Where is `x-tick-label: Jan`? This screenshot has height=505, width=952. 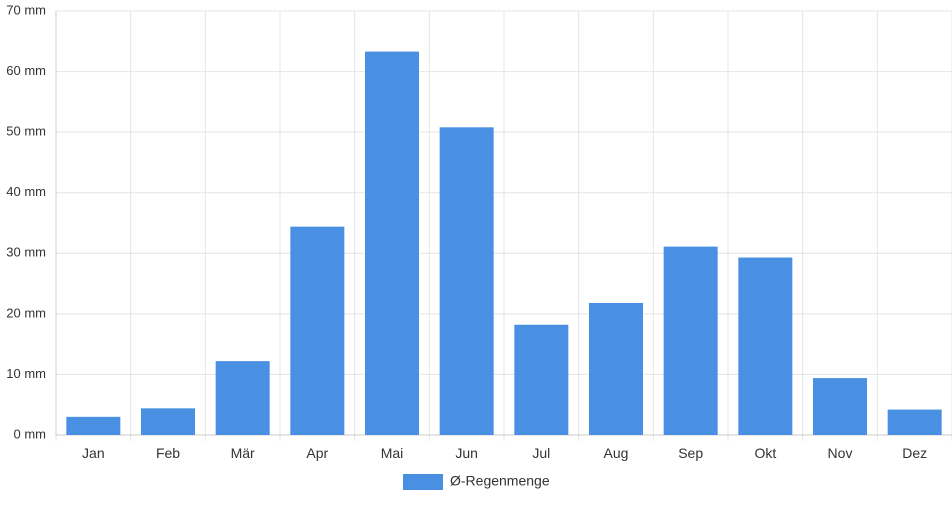 x-tick-label: Jan is located at coordinates (93, 453).